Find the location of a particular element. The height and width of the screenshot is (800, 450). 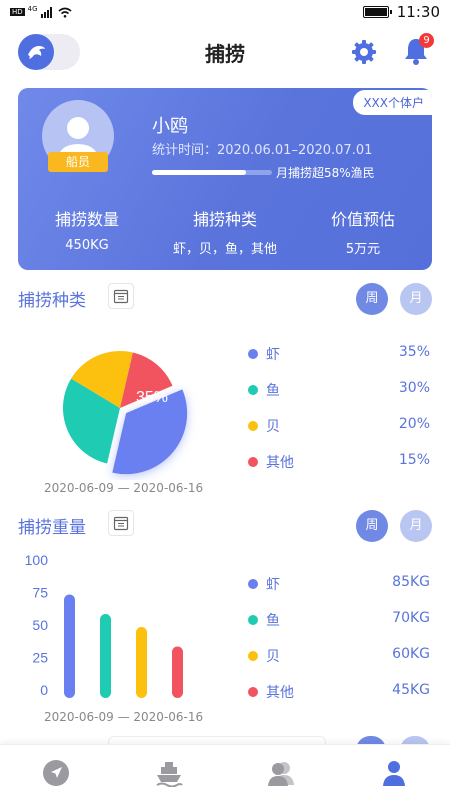

stat-value: 5万元 is located at coordinates (363, 249).